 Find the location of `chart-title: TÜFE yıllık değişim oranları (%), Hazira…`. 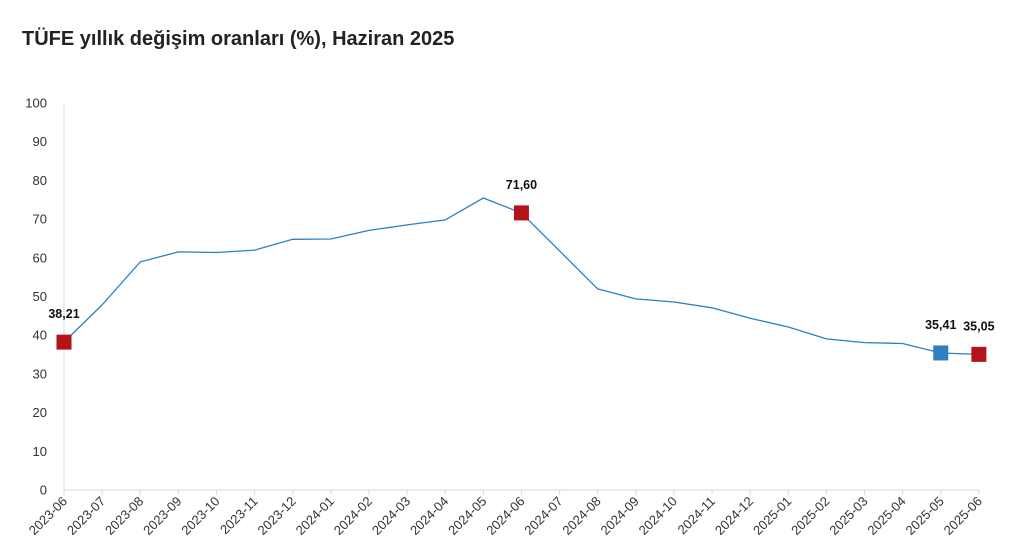

chart-title: TÜFE yıllık değişim oranları (%), Hazira… is located at coordinates (238, 39).